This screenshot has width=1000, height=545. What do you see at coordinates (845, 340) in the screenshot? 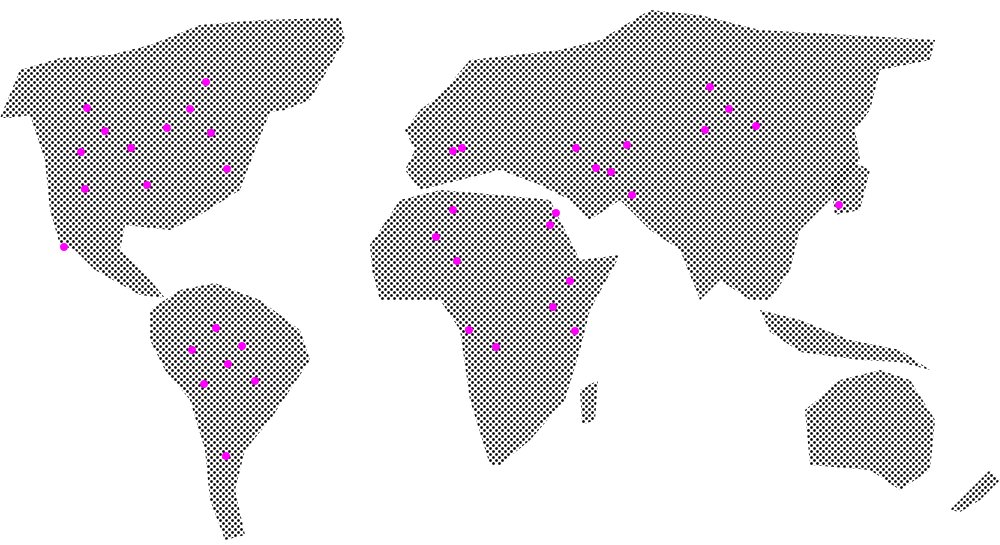
I see `landmass-southeast-asia-islands` at bounding box center [845, 340].